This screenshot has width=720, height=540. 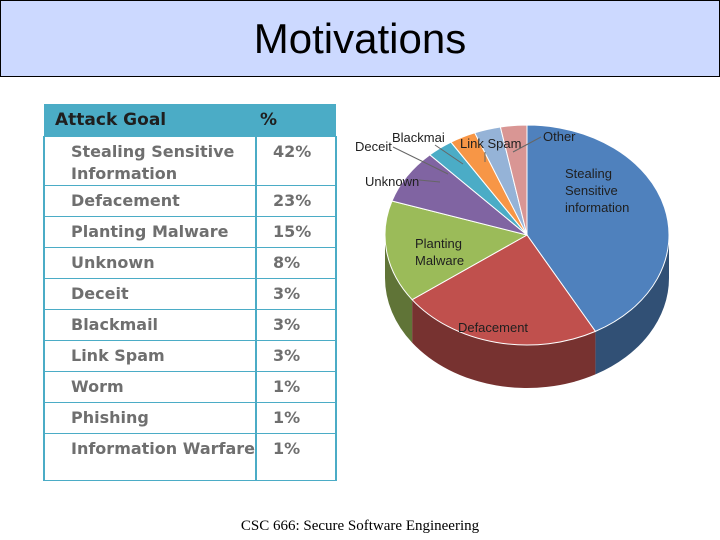 I want to click on table-row: Deceit 3%, so click(x=190, y=294).